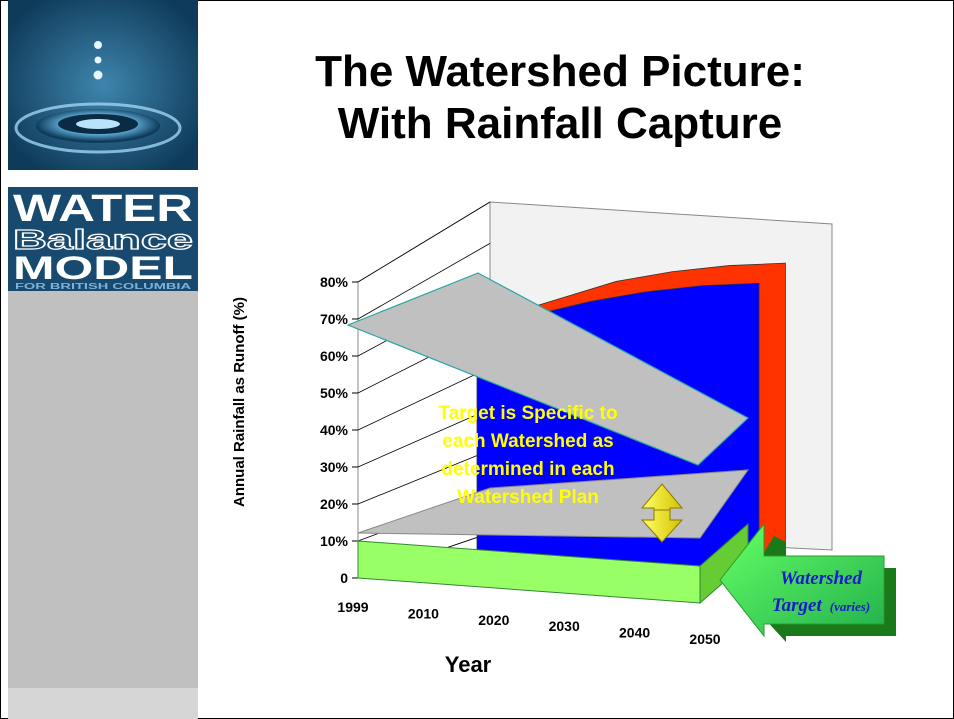  I want to click on y-axis-label: Annual Rainfall as Runoff (%), so click(239, 402).